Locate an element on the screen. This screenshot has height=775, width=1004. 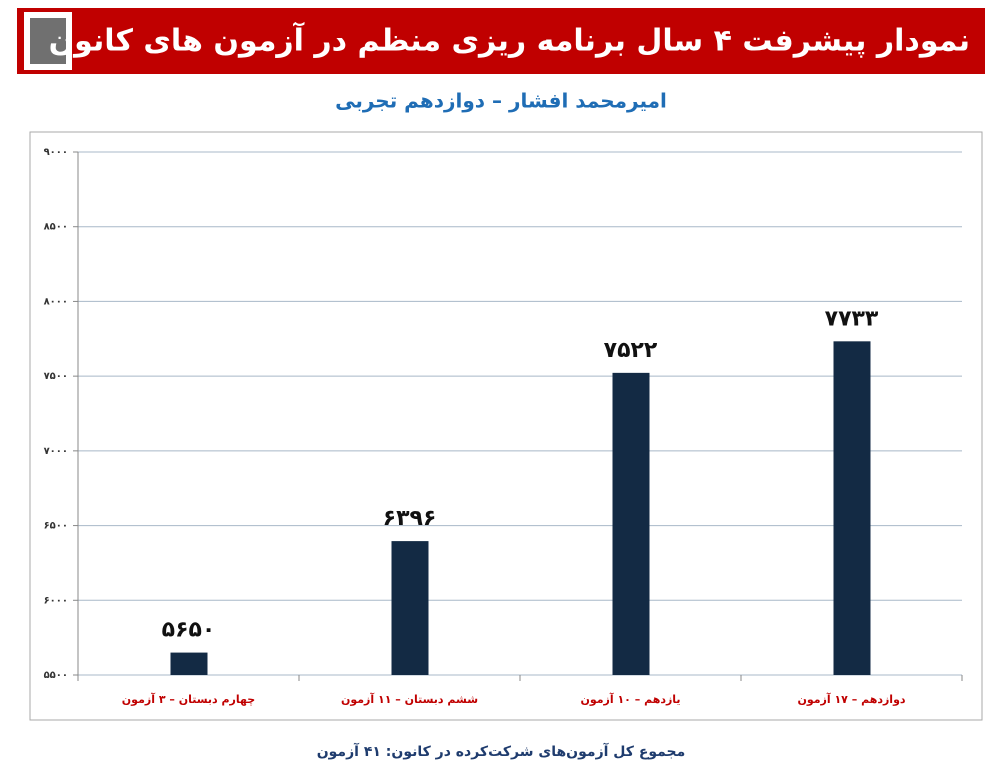
x-tick-label: دوازدهم – ۱۷ آزمون is located at coordinates (851, 699).